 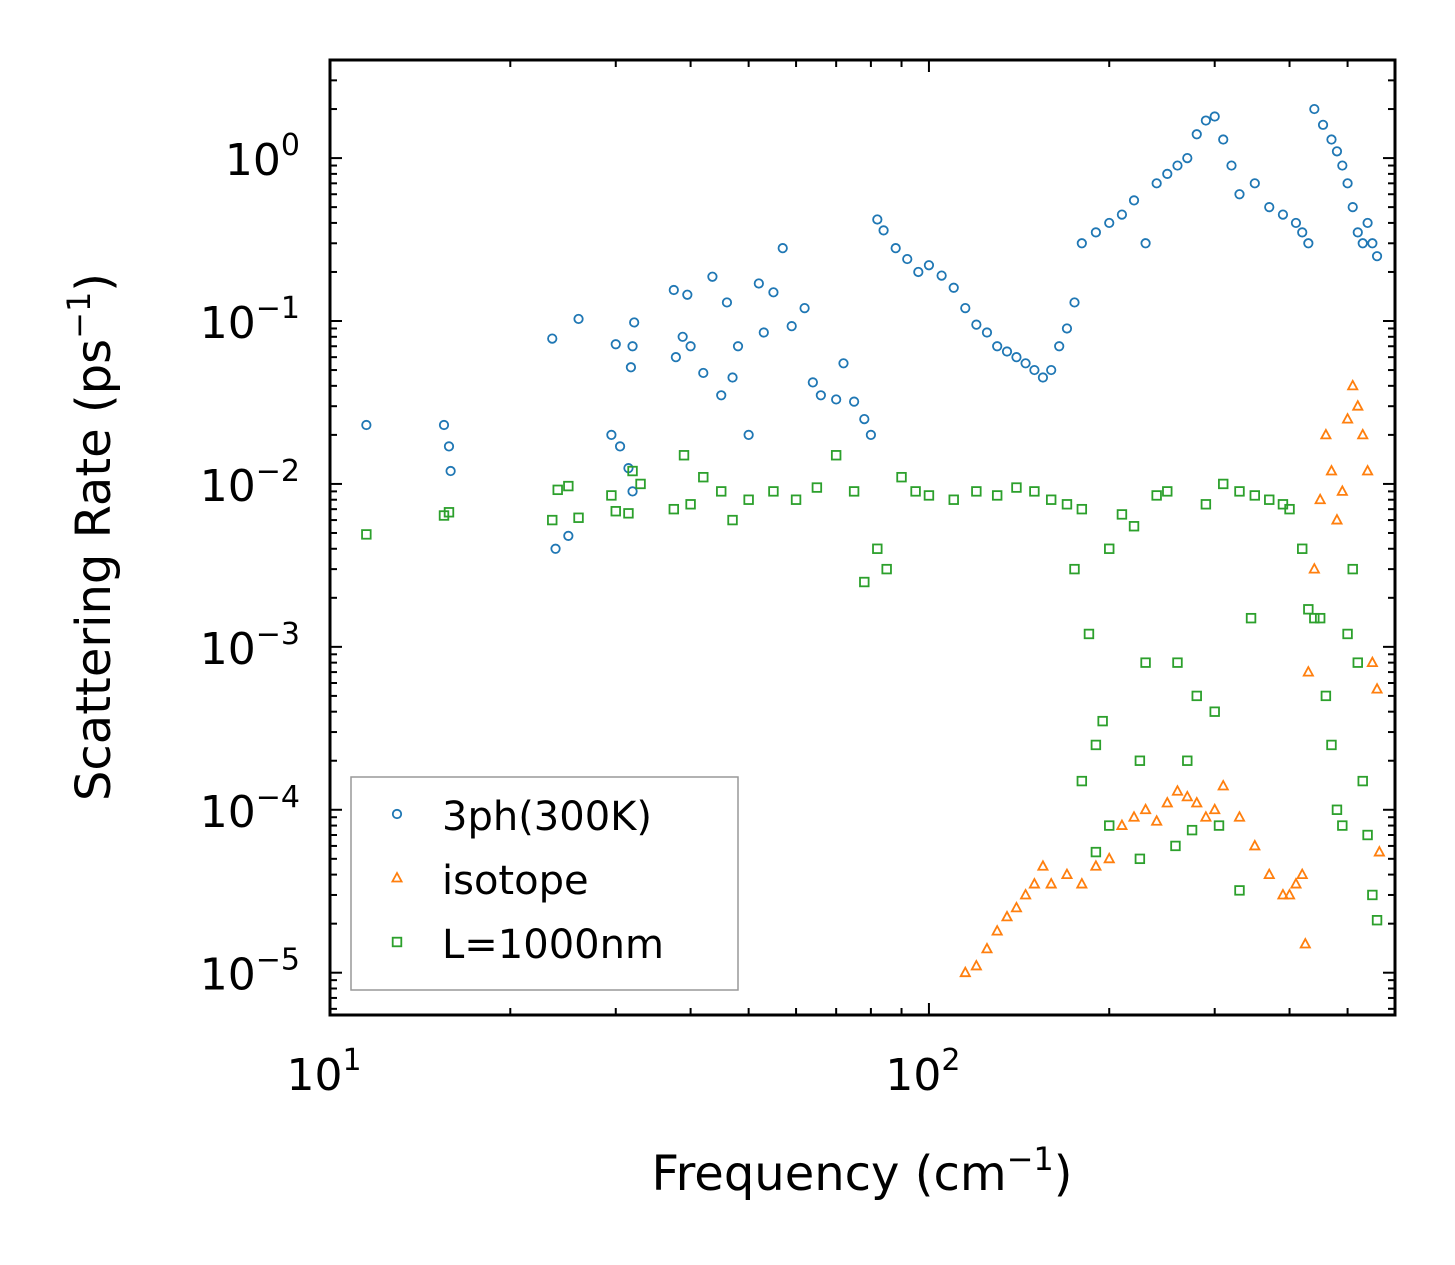 I want to click on y-tick-label: 10⁻³, so click(x=250, y=646).